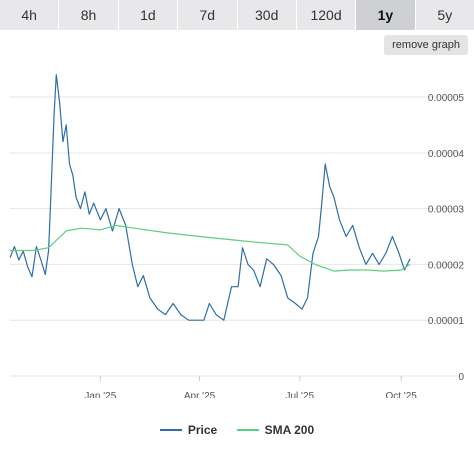 The width and height of the screenshot is (474, 455). I want to click on x-tick-label: Jul '25, so click(300, 394).